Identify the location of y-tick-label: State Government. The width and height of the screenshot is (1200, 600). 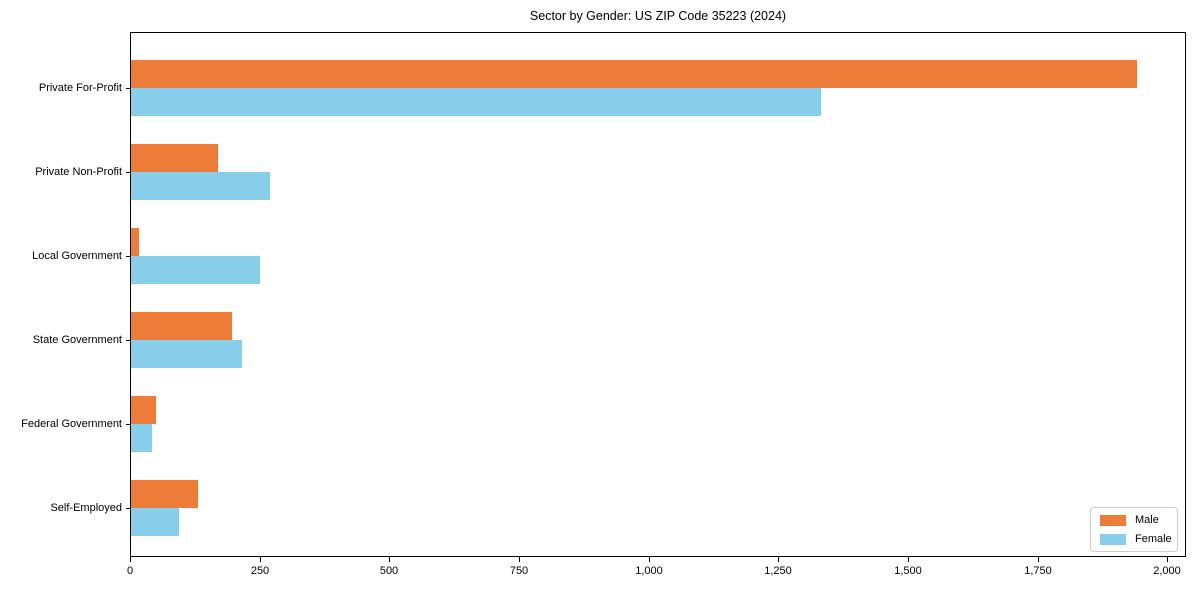
(77, 340).